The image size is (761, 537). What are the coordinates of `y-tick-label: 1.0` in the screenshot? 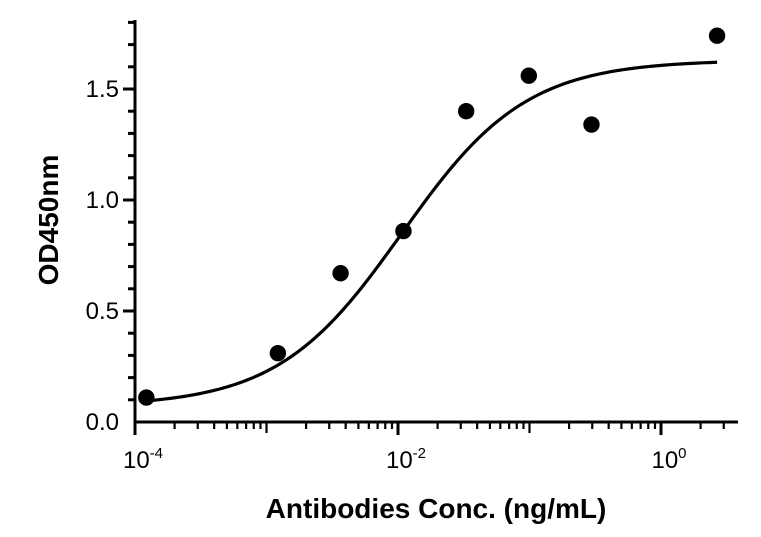 It's located at (102, 200).